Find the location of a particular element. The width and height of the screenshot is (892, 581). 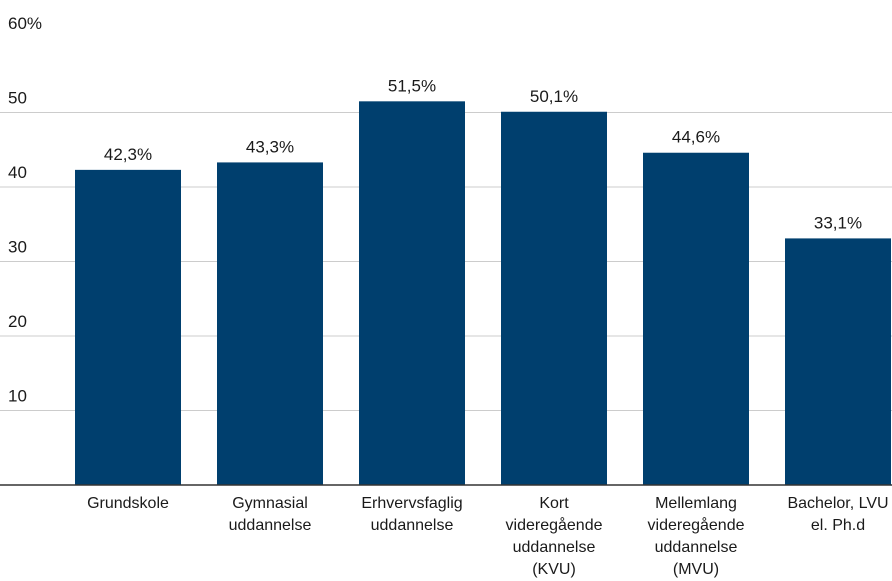

bar-value-label: 43,3% is located at coordinates (270, 146).